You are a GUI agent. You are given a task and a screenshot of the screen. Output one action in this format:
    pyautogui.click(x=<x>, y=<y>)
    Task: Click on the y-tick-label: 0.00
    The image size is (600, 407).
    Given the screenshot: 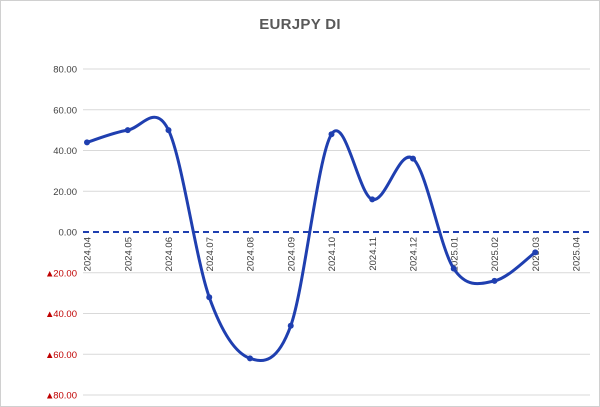 What is the action you would take?
    pyautogui.click(x=68, y=233)
    